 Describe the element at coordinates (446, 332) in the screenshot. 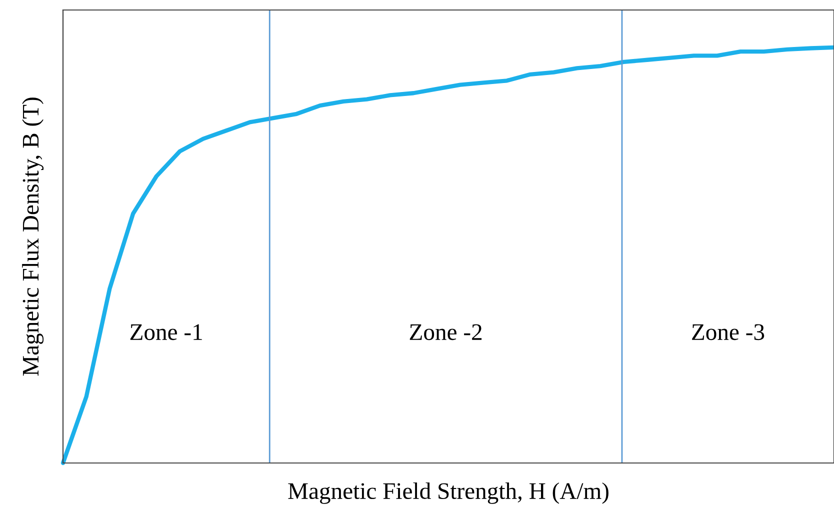

I see `annotation: Zone -2` at that location.